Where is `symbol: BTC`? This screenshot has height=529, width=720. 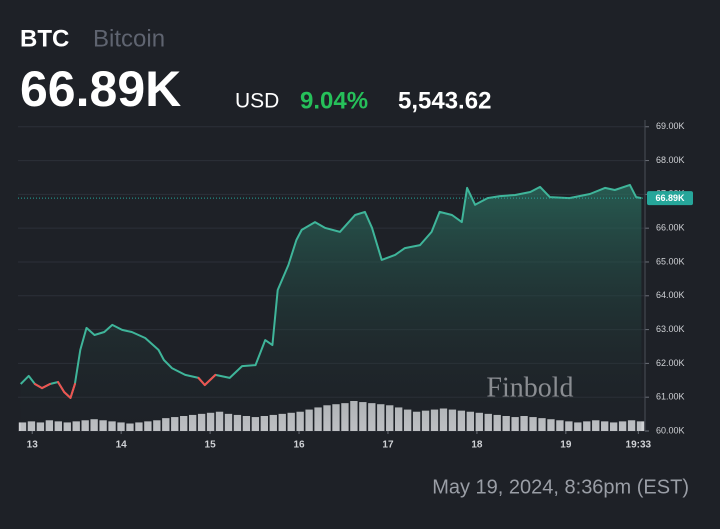
symbol: BTC is located at coordinates (44, 38).